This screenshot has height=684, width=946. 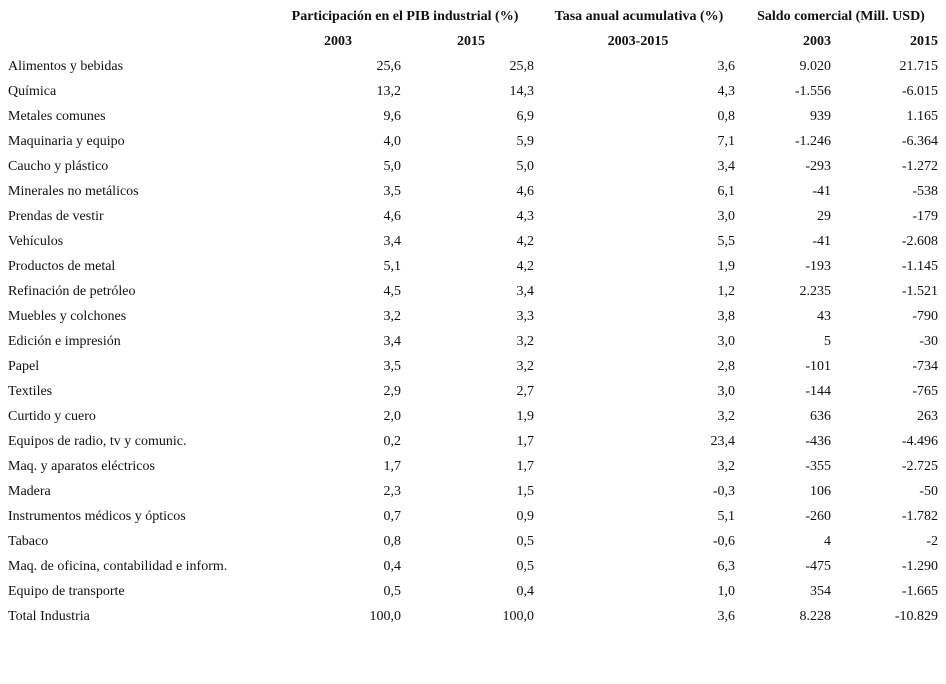 What do you see at coordinates (389, 66) in the screenshot?
I see `cell: 25,6` at bounding box center [389, 66].